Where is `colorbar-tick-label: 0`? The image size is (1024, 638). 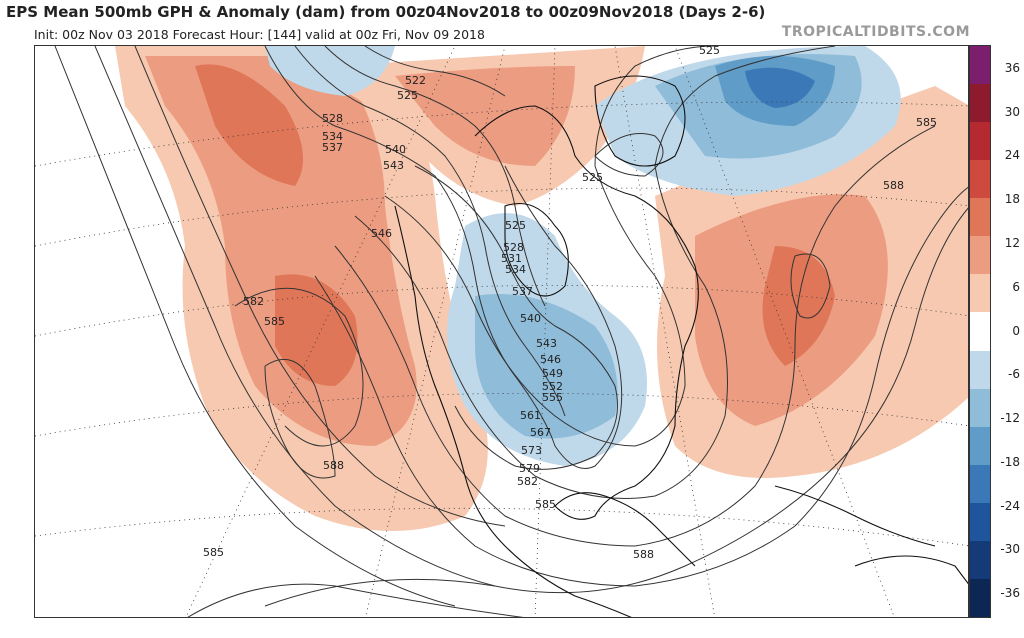 colorbar-tick-label: 0 is located at coordinates (1016, 330).